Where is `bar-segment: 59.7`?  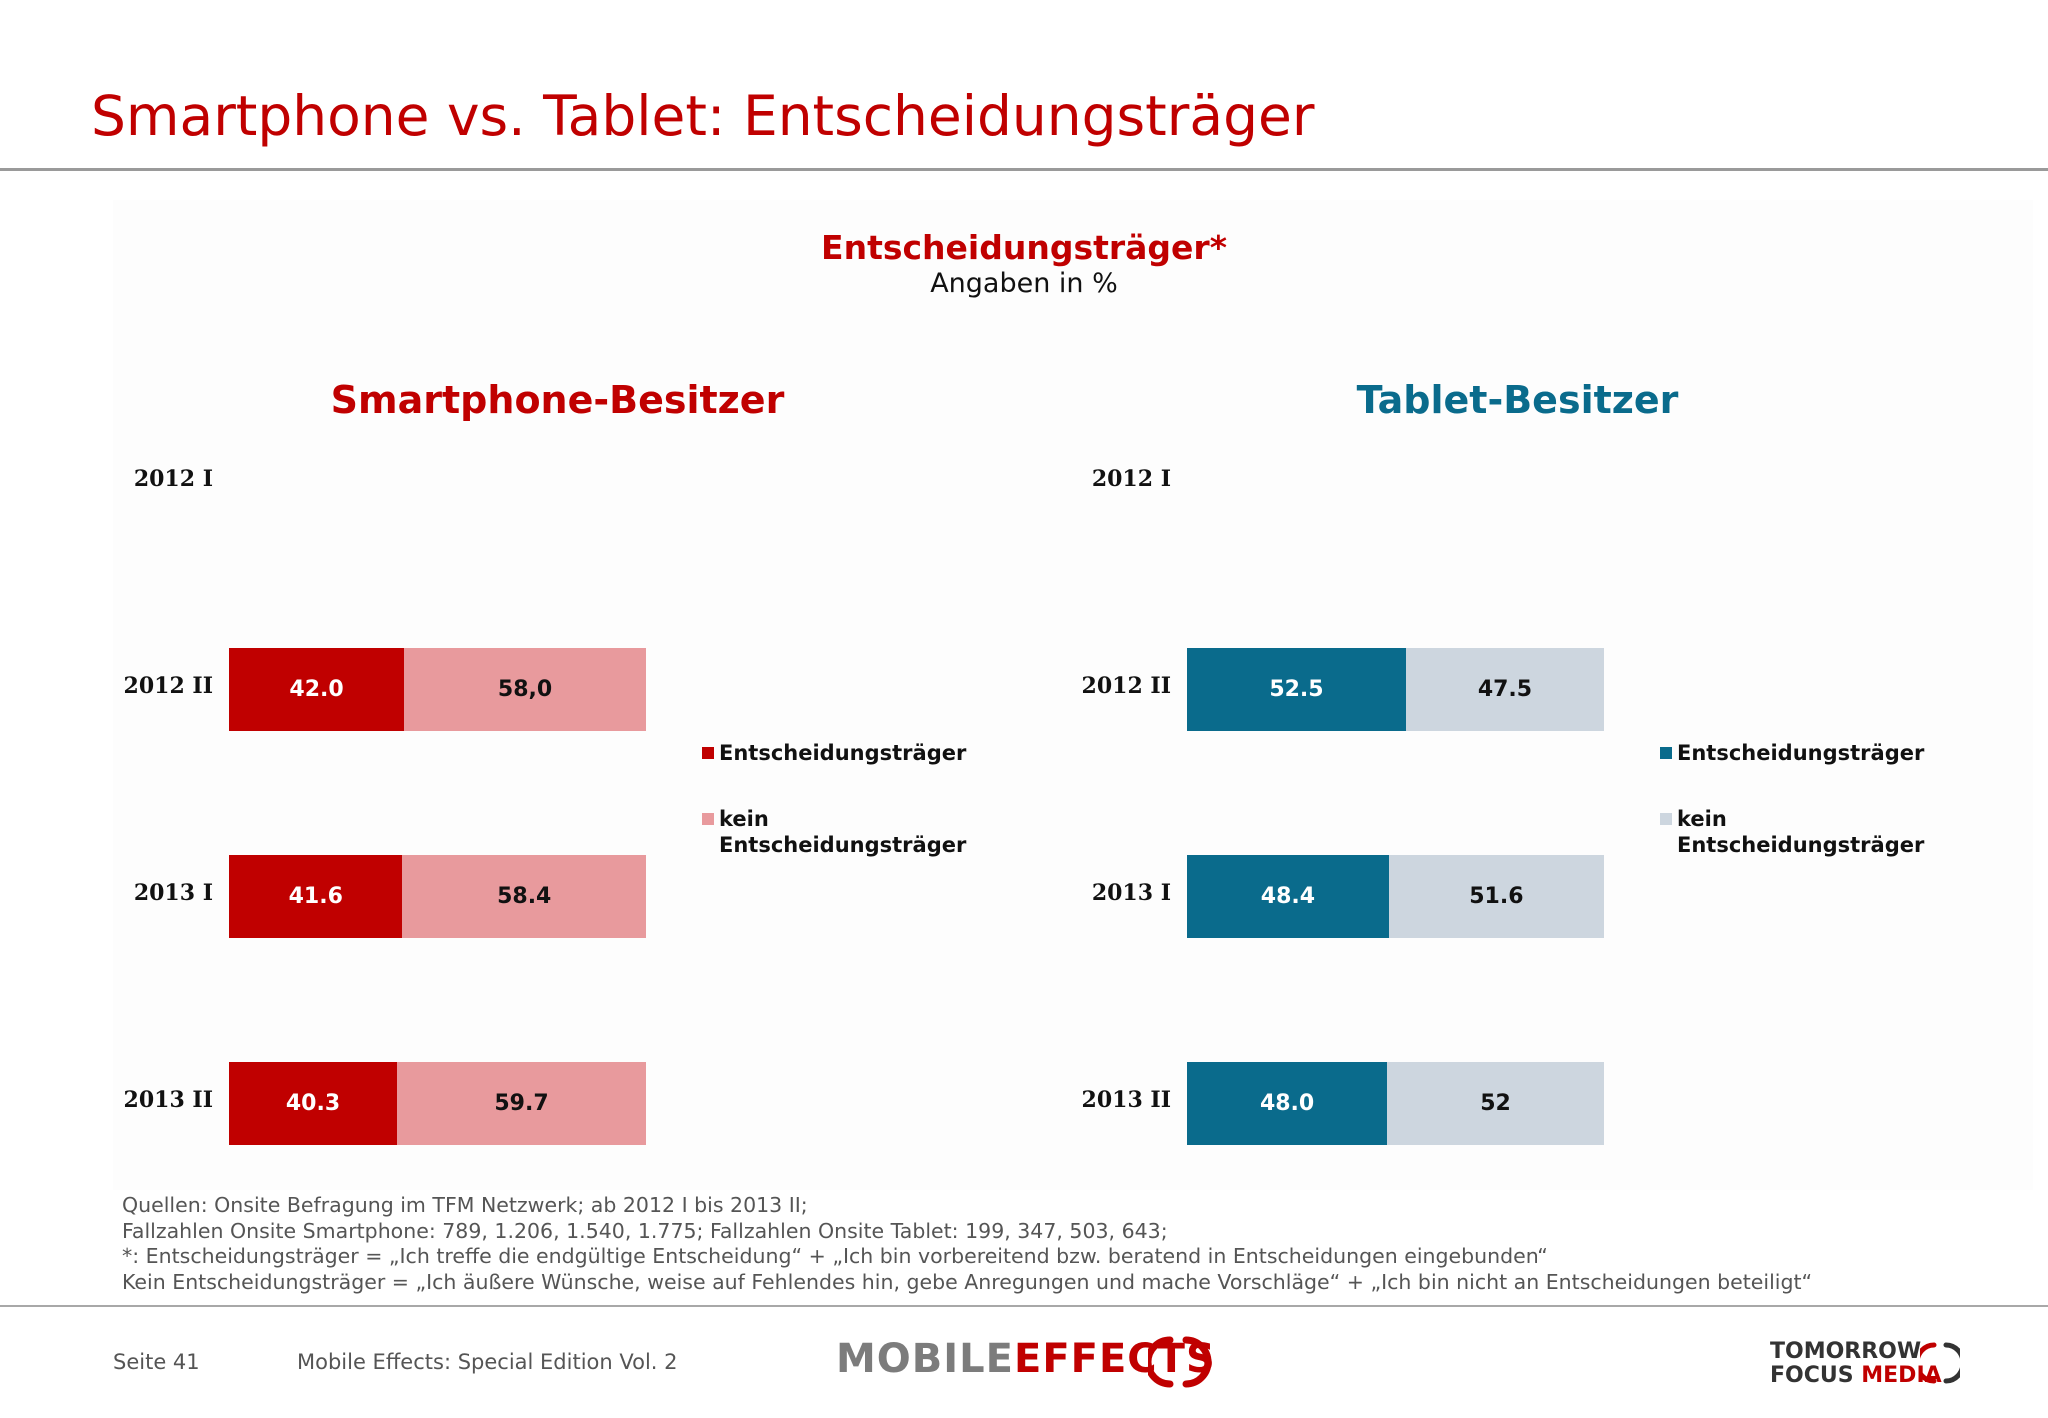
bar-segment: 59.7 is located at coordinates (521, 1103).